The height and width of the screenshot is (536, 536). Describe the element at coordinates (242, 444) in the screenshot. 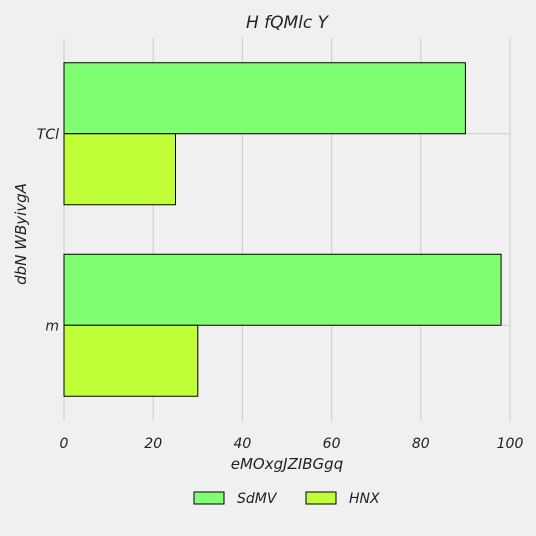

I see `x-tick-label-2: 40` at that location.